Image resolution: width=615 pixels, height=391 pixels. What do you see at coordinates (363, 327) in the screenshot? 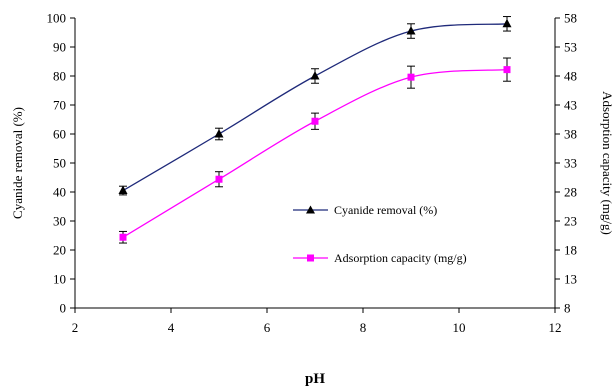
I see `x-tick-label: 8` at bounding box center [363, 327].